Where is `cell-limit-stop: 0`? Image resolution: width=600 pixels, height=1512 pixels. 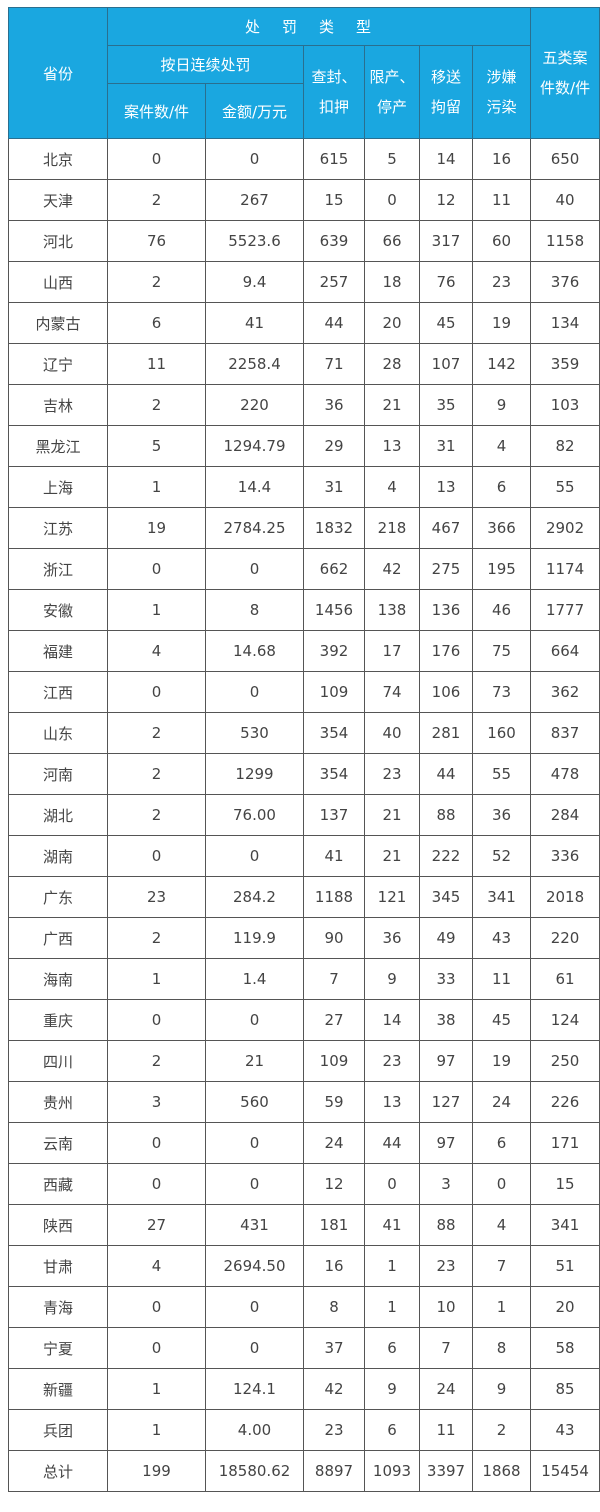
cell-limit-stop: 0 is located at coordinates (392, 1184).